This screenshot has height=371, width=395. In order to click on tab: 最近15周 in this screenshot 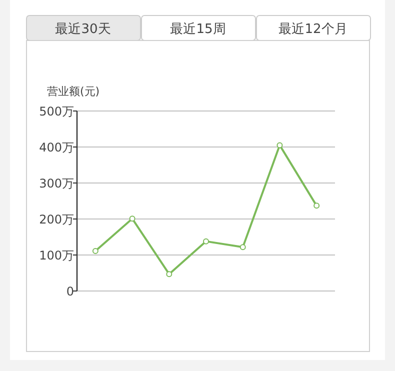, I will do `click(198, 28)`.